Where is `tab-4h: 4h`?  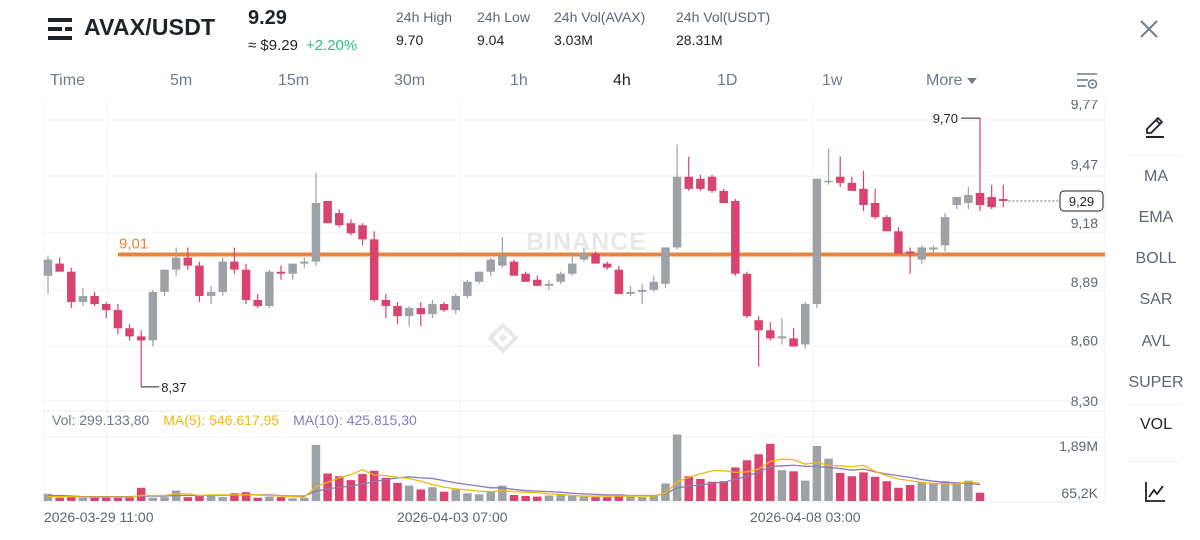 tab-4h: 4h is located at coordinates (622, 80).